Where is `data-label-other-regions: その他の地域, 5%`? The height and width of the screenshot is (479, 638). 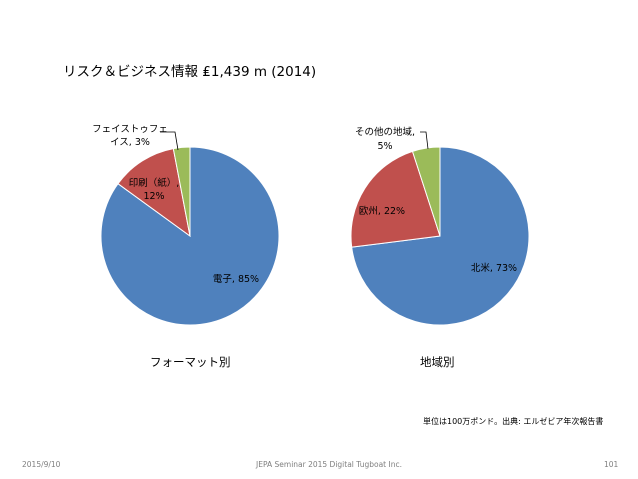
data-label-other-regions: その他の地域, 5% is located at coordinates (385, 139).